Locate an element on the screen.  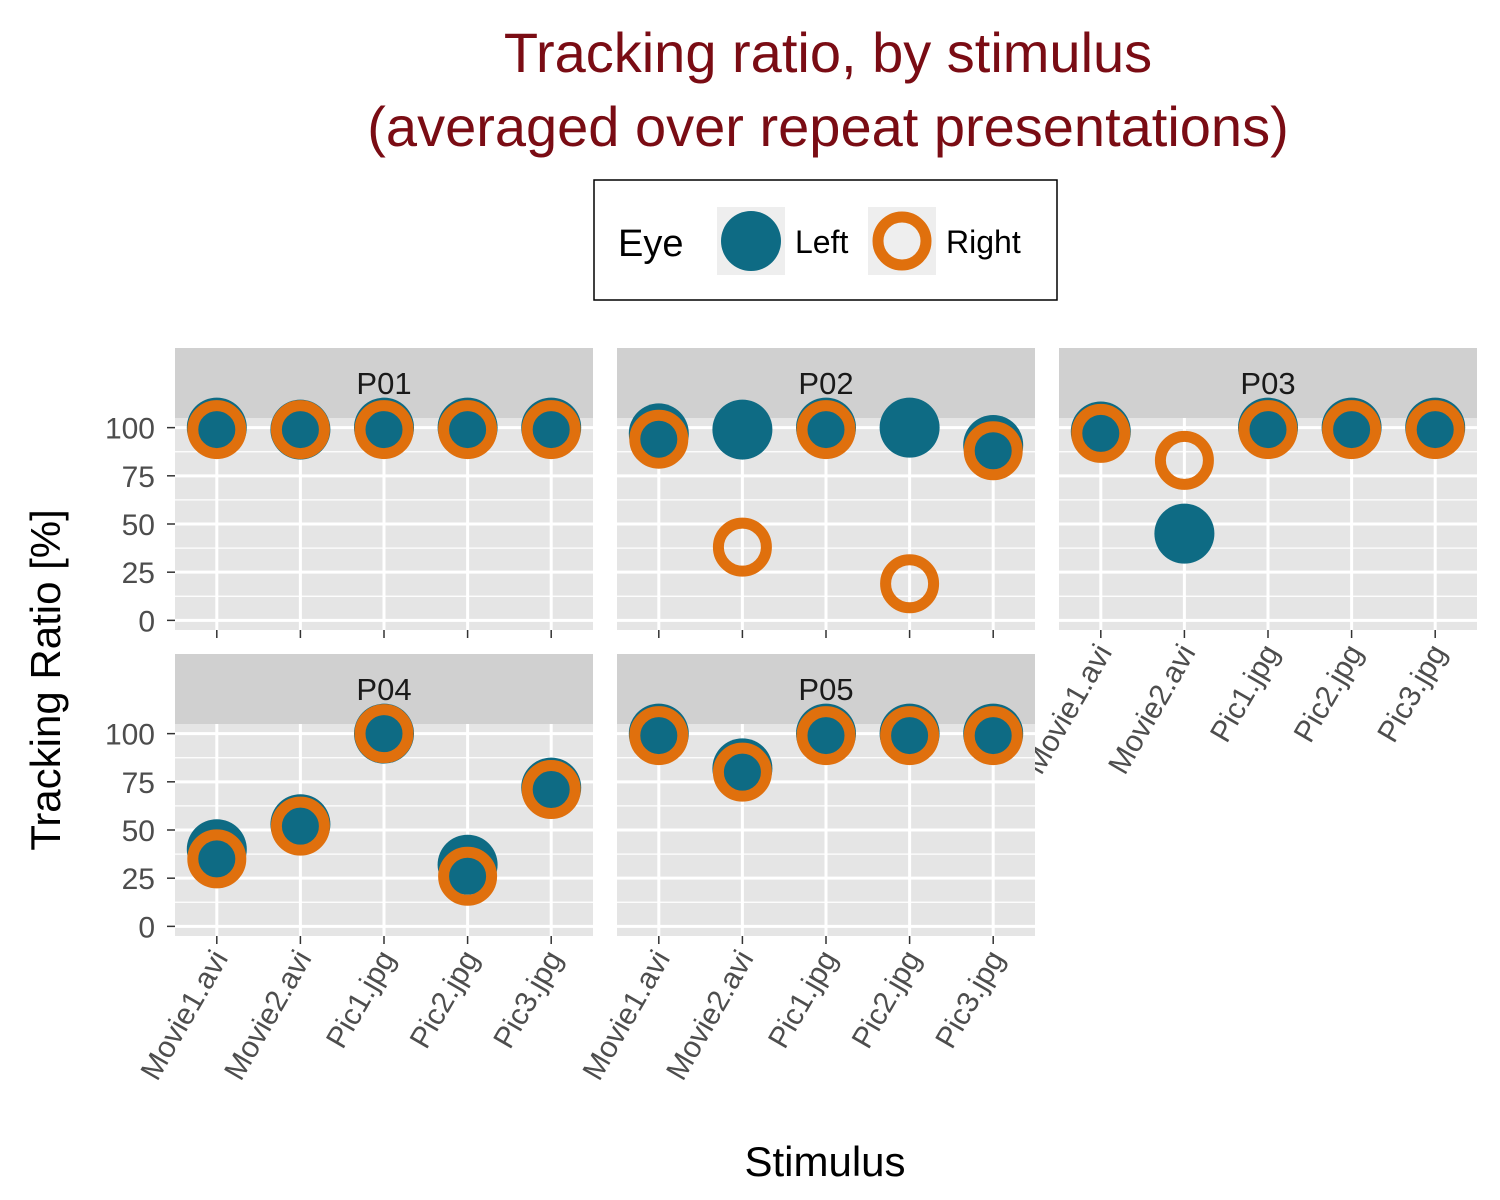
panel-p02: P02 is located at coordinates (826, 493).